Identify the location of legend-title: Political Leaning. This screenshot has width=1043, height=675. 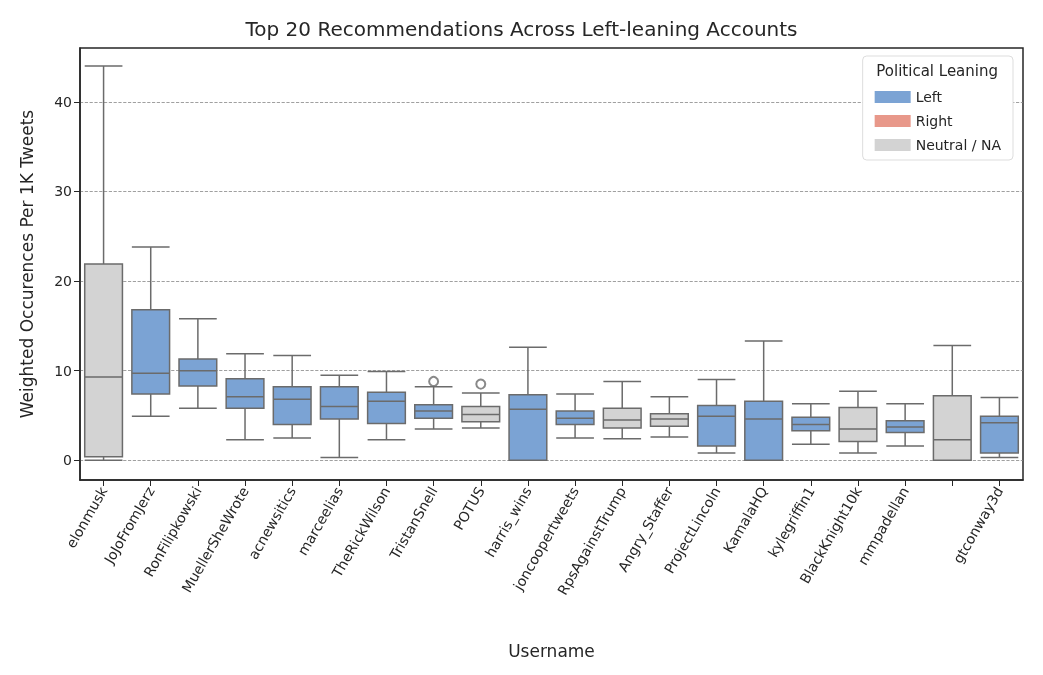
(937, 70).